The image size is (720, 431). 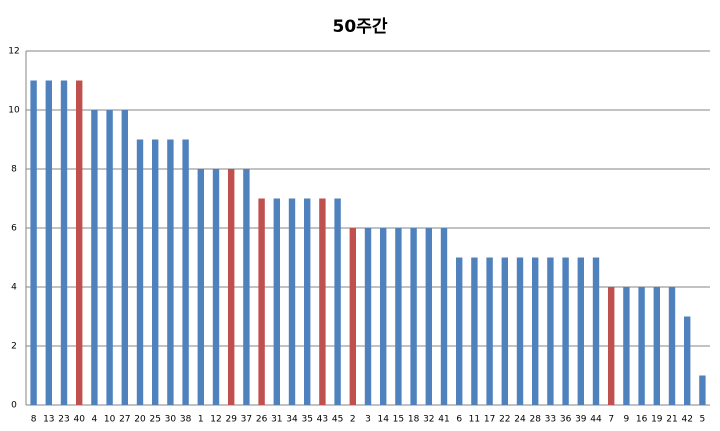 I want to click on x-tick-label: 29, so click(x=231, y=420).